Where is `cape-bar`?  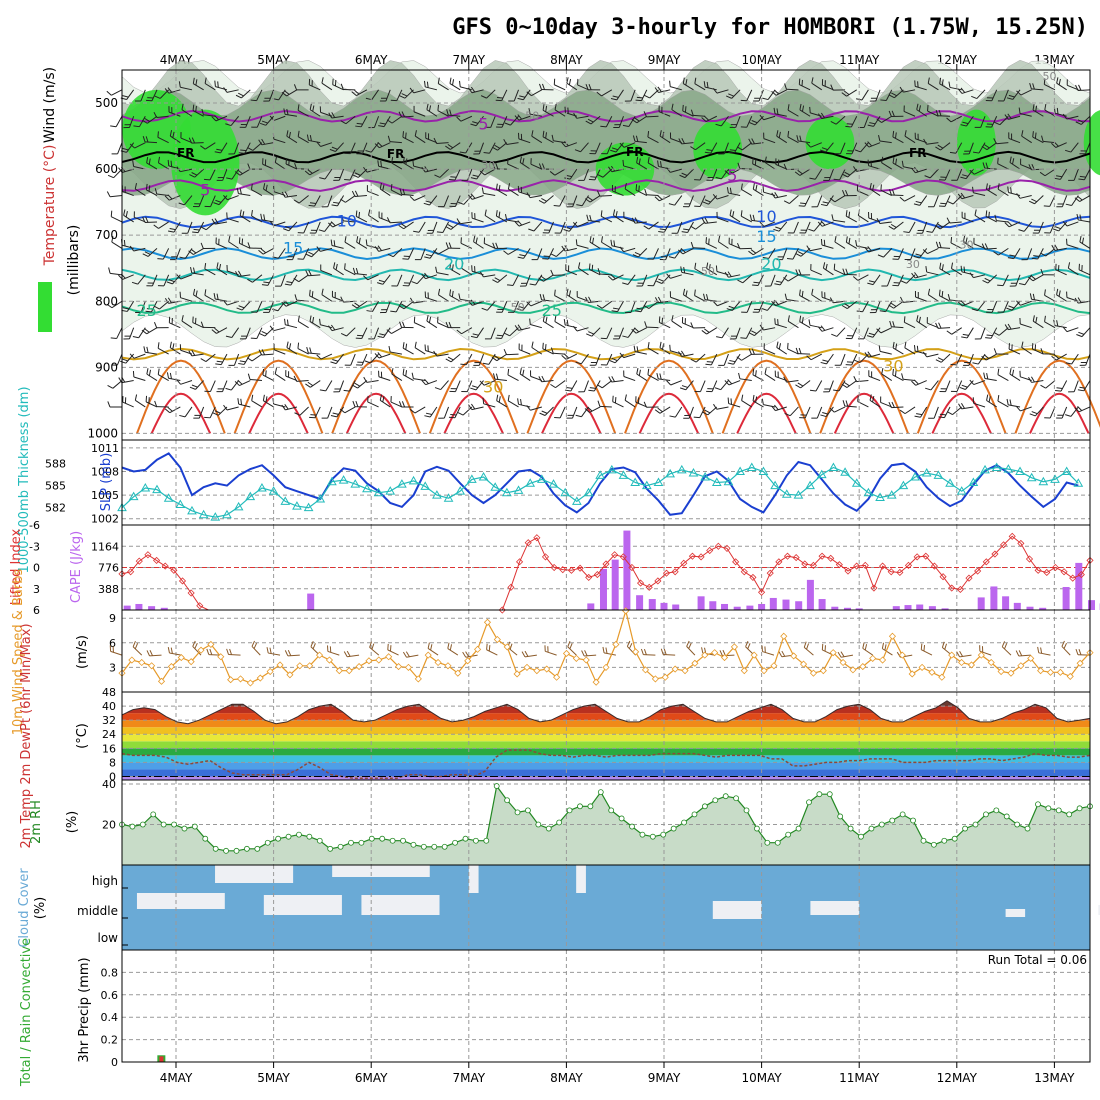 cape-bar is located at coordinates (139, 606).